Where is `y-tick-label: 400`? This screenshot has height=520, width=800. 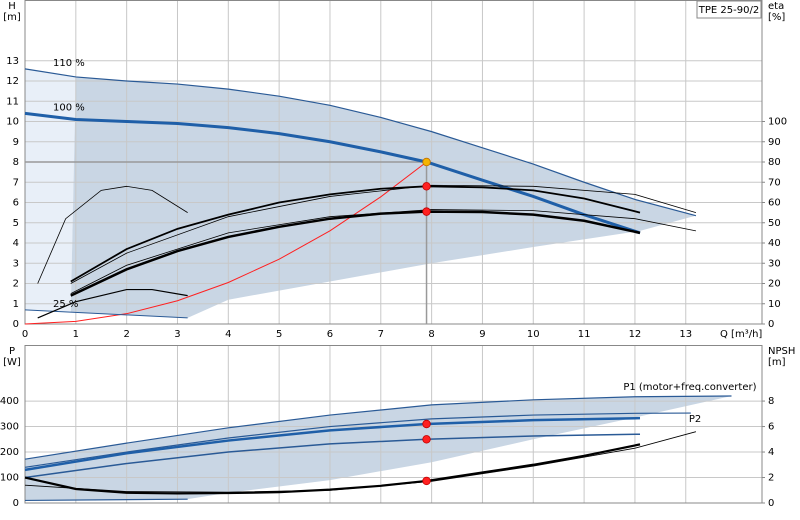 y-tick-label: 400 is located at coordinates (9, 401).